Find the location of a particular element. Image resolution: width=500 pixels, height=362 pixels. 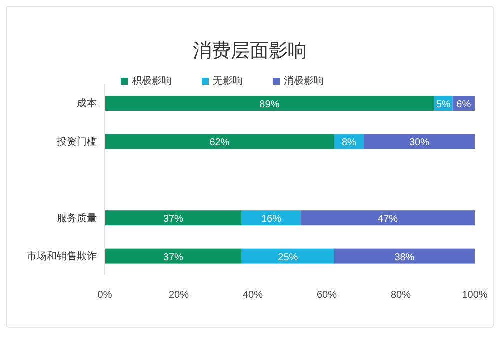

x-tick-label: 0% is located at coordinates (105, 296).